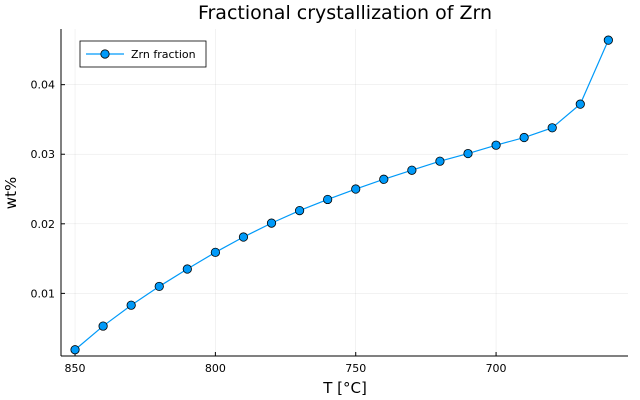 Image resolution: width=640 pixels, height=400 pixels. Describe the element at coordinates (11, 193) in the screenshot. I see `y-axis-label: wt%` at that location.